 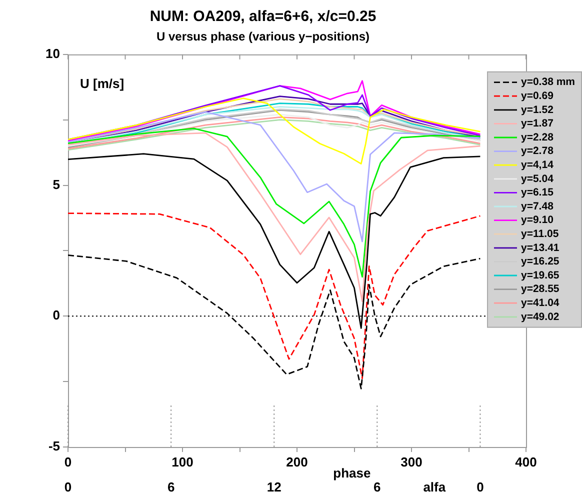 What do you see at coordinates (352, 473) in the screenshot?
I see `x-axis-title: phase` at bounding box center [352, 473].